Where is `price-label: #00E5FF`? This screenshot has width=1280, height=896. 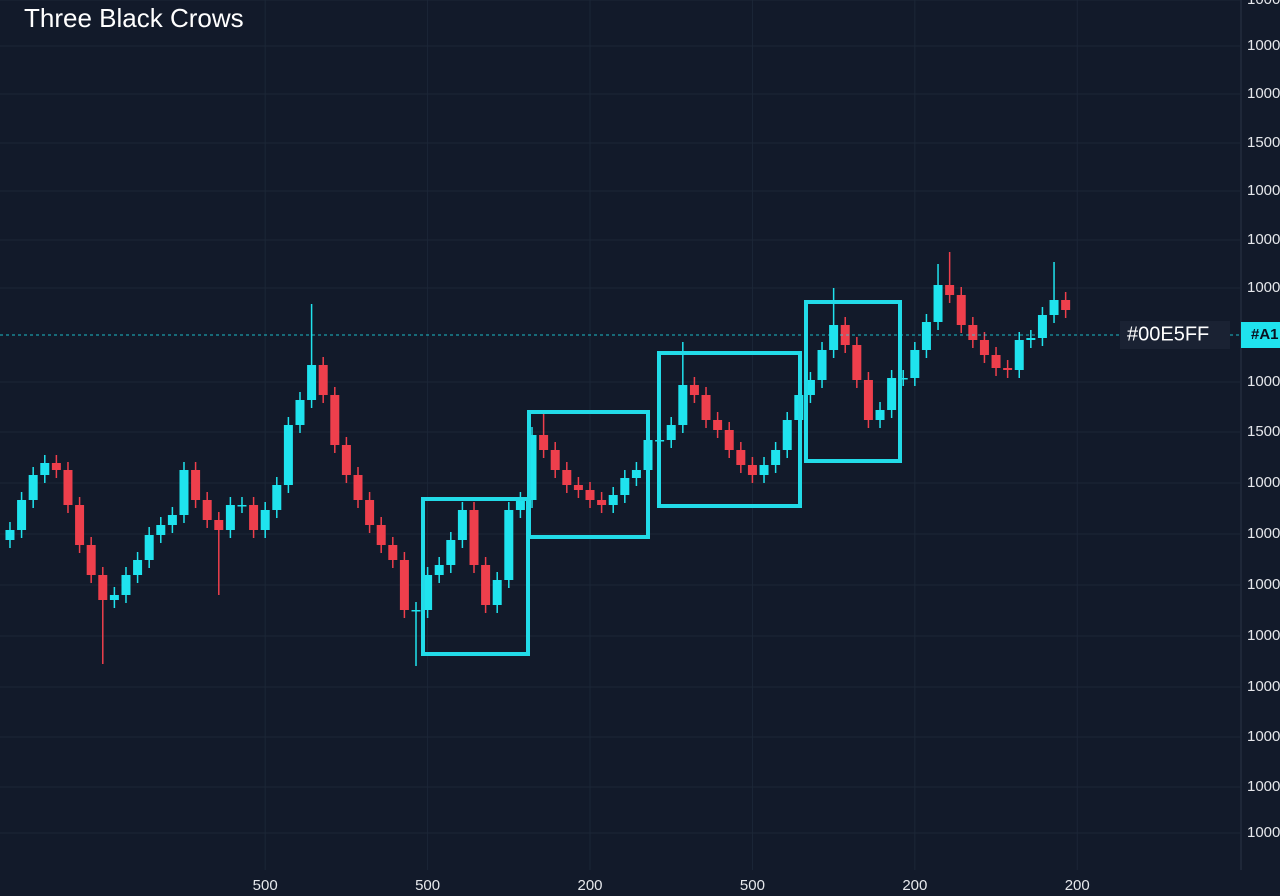 price-label: #00E5FF is located at coordinates (1168, 334).